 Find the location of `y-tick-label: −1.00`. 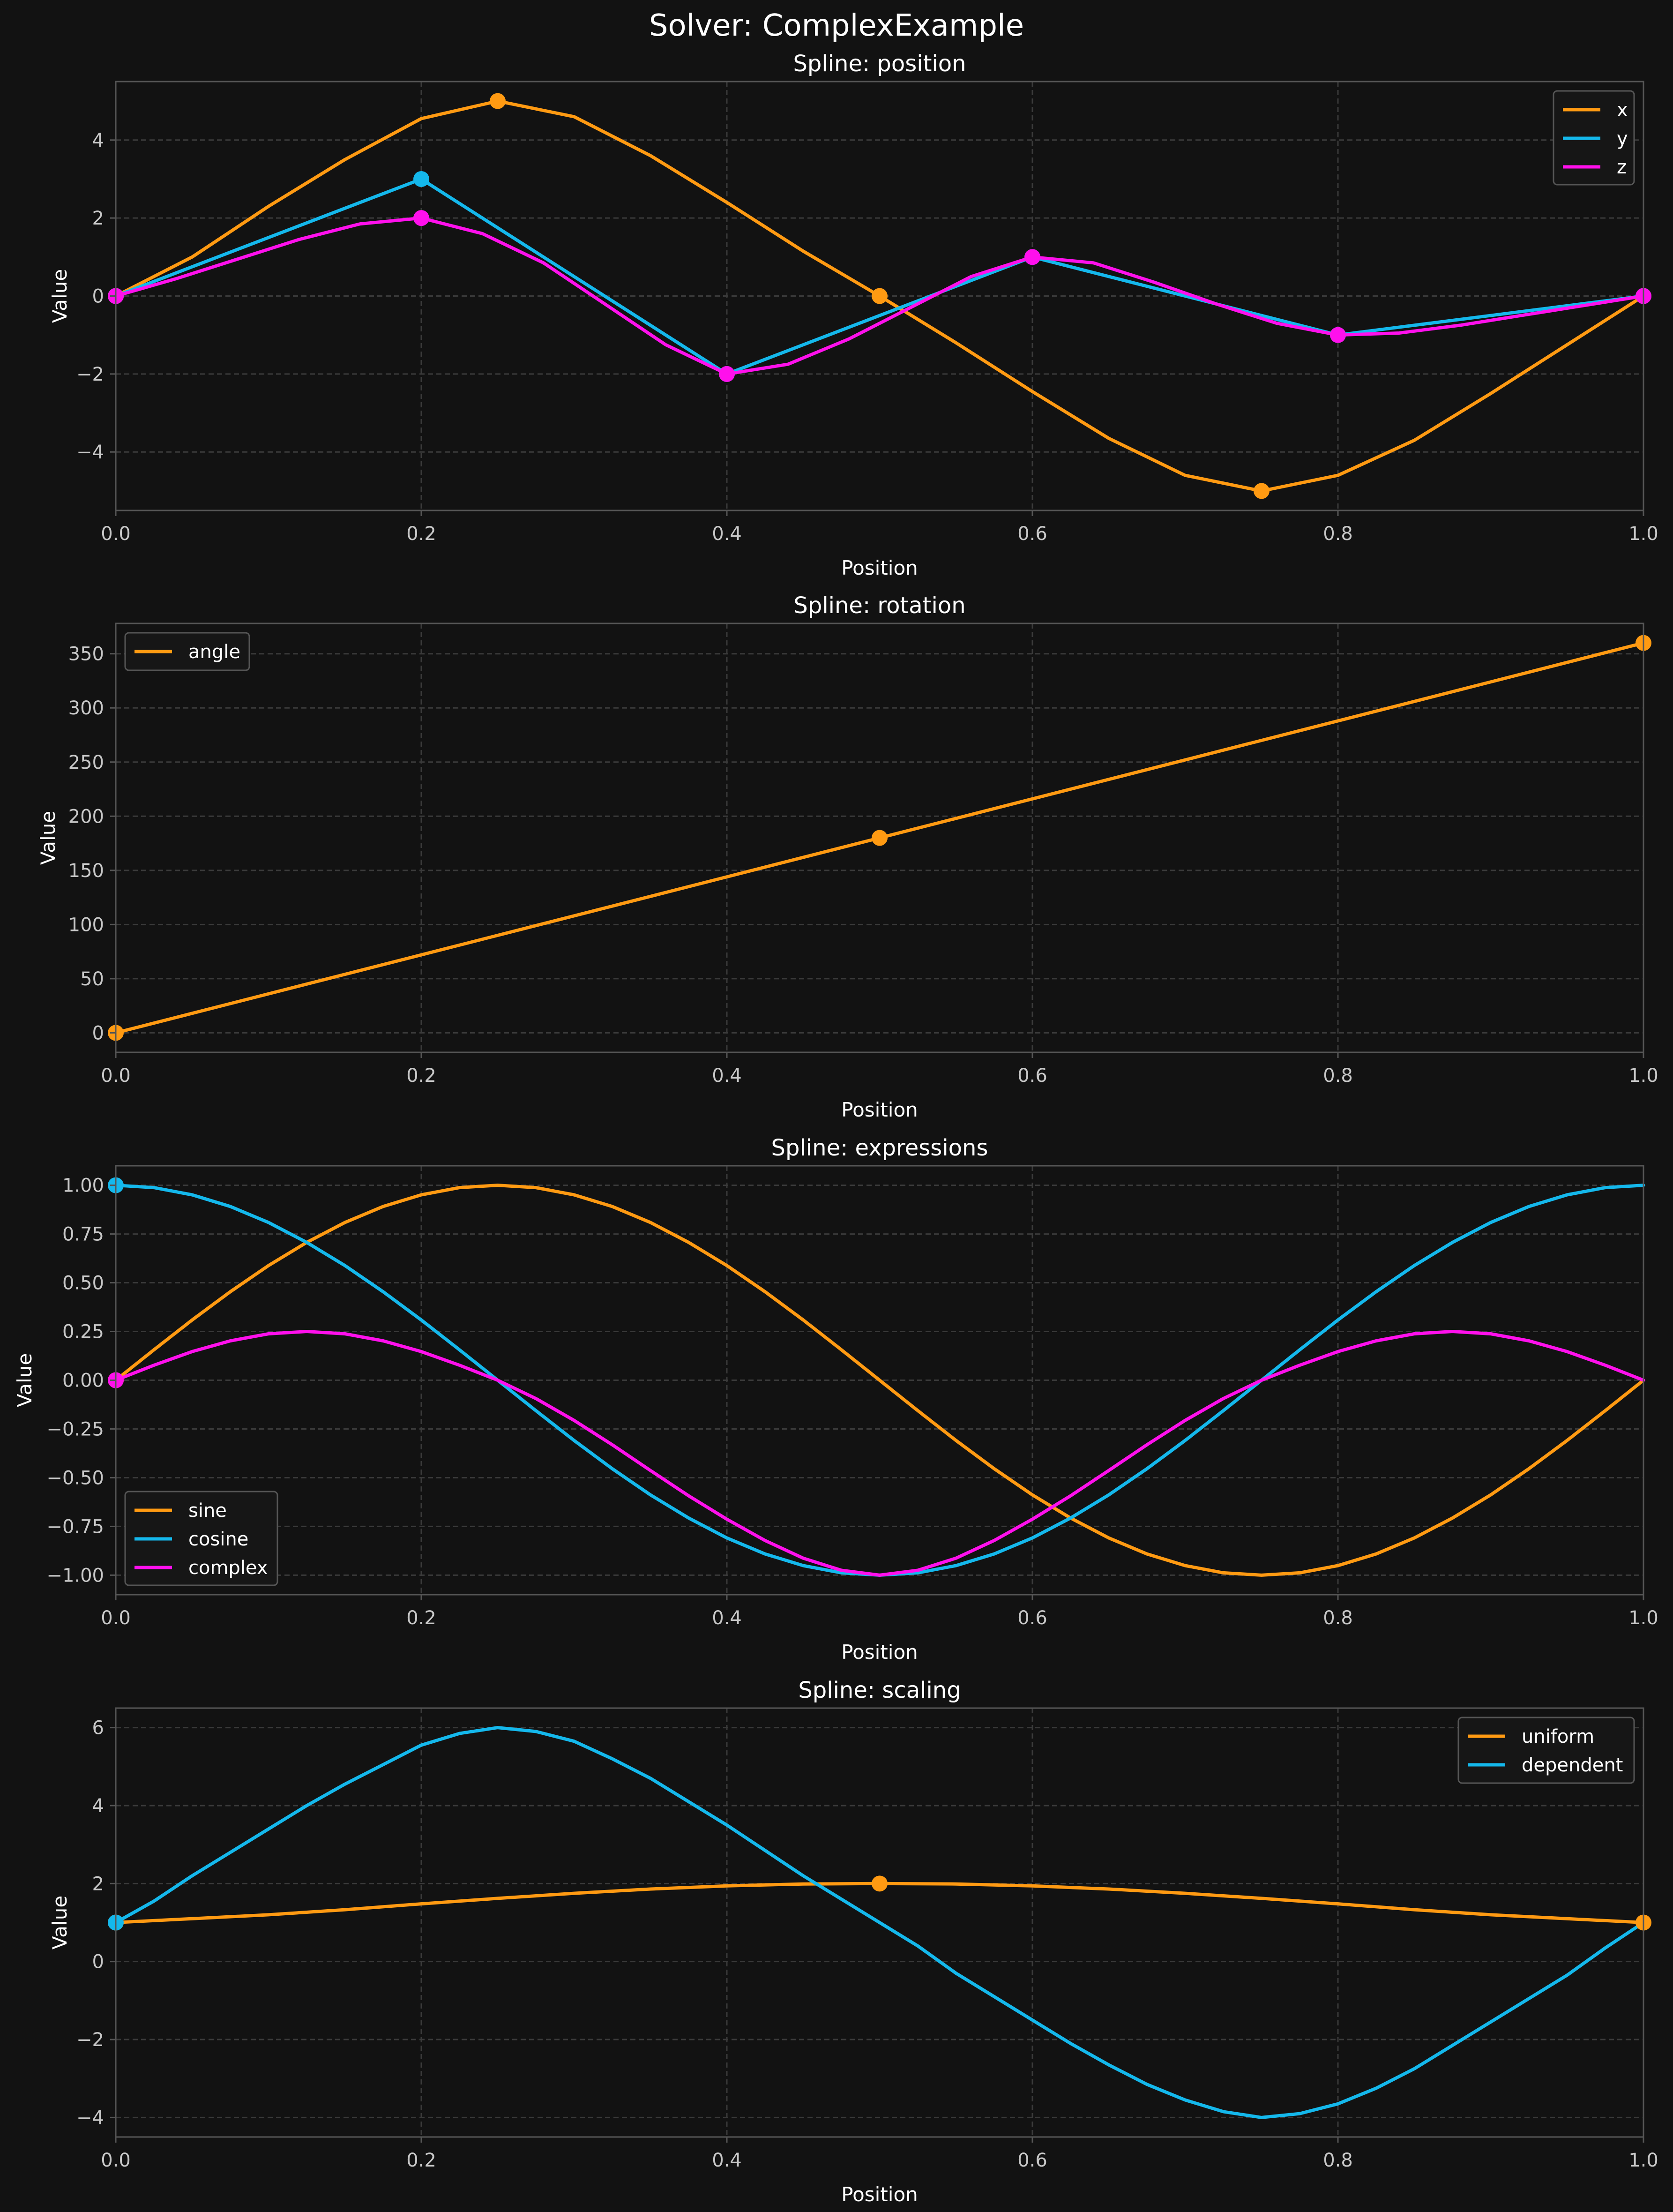

y-tick-label: −1.00 is located at coordinates (75, 1575).